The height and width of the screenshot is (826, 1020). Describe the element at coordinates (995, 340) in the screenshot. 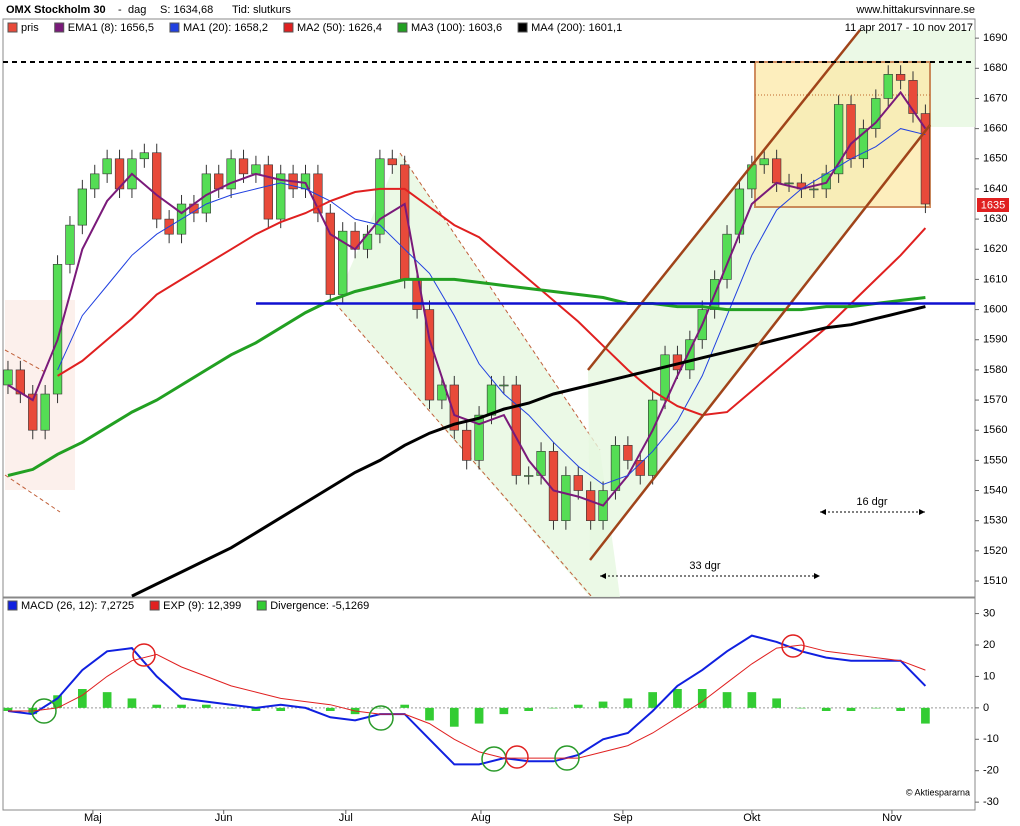

I see `y-tick-label: 1590` at that location.